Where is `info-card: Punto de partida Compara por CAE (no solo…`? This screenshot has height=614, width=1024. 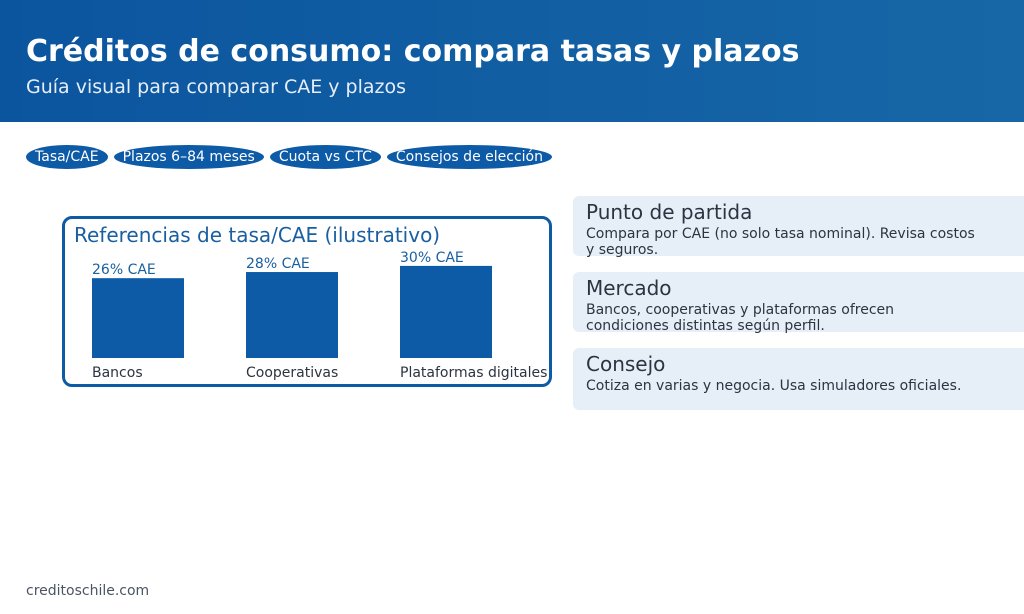 info-card: Punto de partida Compara por CAE (no solo… is located at coordinates (798, 227).